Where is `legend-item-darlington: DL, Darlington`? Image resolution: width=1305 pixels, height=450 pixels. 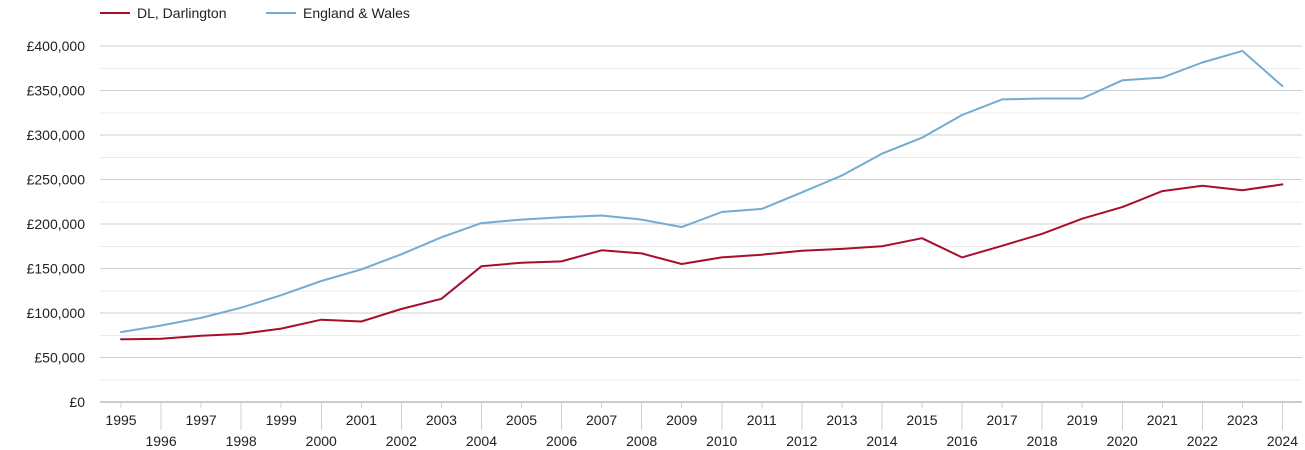
legend-item-darlington: DL, Darlington is located at coordinates (163, 13).